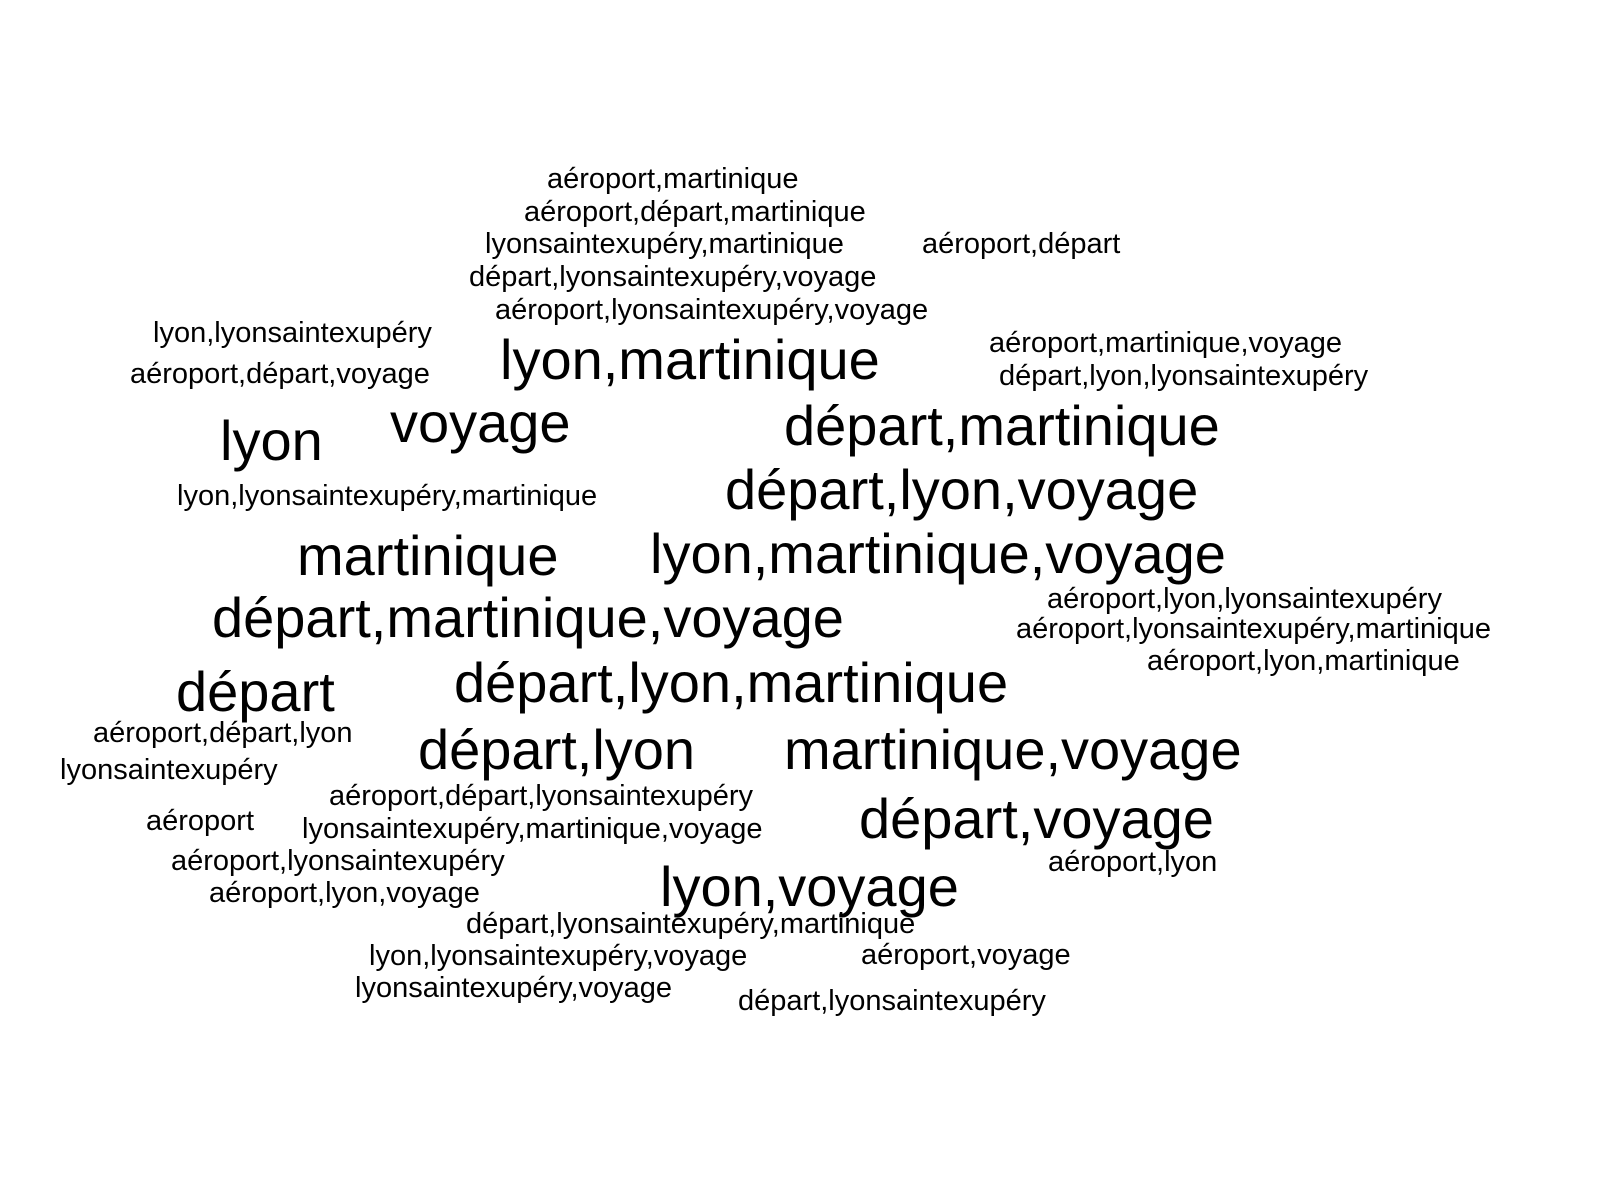 This screenshot has width=1600, height=1200. What do you see at coordinates (1244, 599) in the screenshot?
I see `word-aeroport-lyon-lyonsaintexupery: aéroport,lyon,lyonsaintexupéry` at bounding box center [1244, 599].